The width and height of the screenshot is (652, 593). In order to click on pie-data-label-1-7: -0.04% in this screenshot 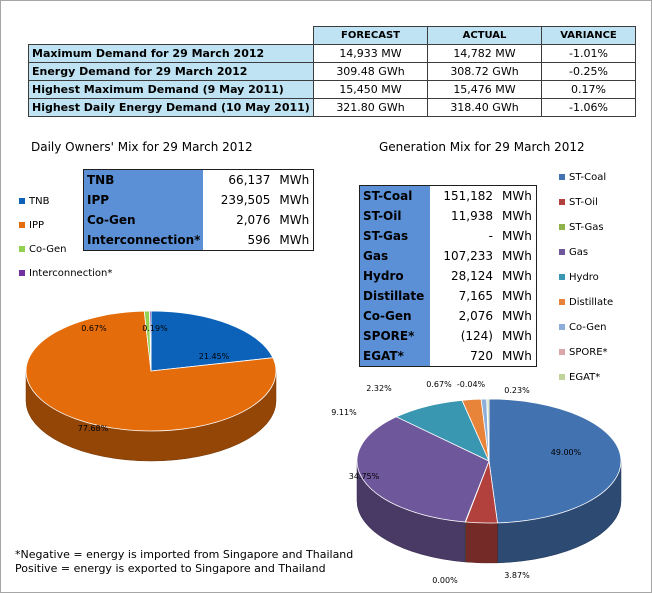, I will do `click(471, 384)`.